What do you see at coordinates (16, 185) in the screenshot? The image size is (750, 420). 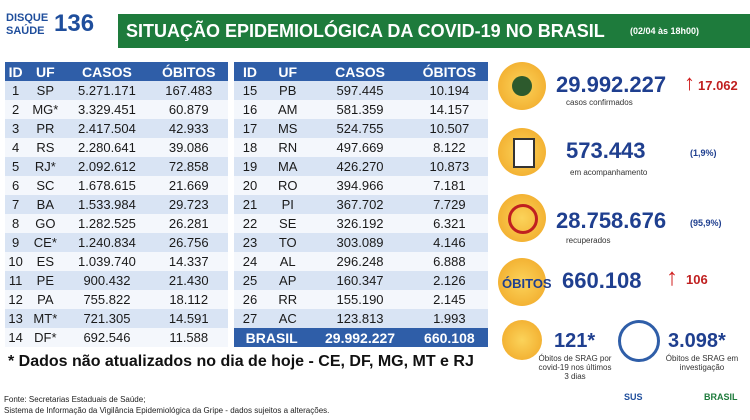 I see `id-cell: 6` at bounding box center [16, 185].